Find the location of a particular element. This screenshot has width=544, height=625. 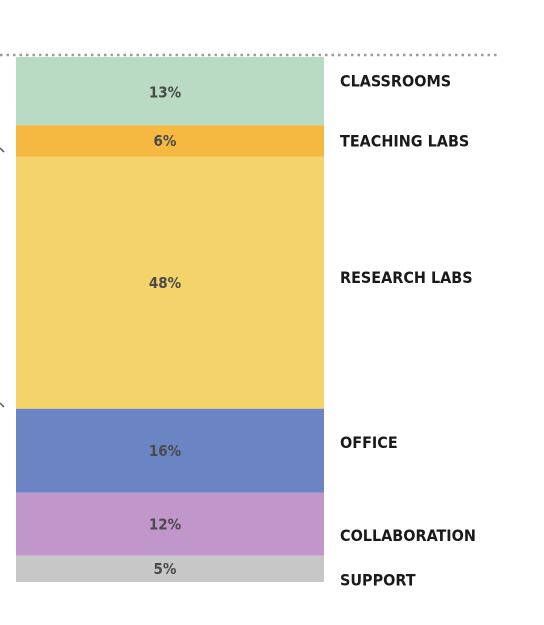

value-label: 5% is located at coordinates (165, 569).